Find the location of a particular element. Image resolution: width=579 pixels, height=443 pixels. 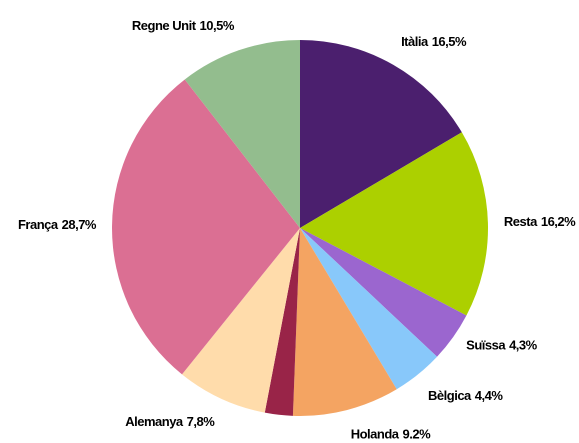

slice-category: Holanda is located at coordinates (375, 434).